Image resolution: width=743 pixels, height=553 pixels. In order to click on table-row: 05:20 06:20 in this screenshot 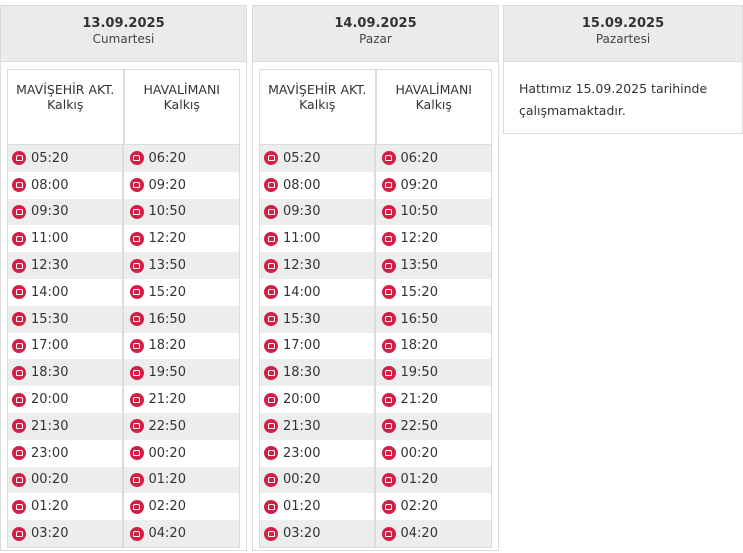, I will do `click(375, 158)`.